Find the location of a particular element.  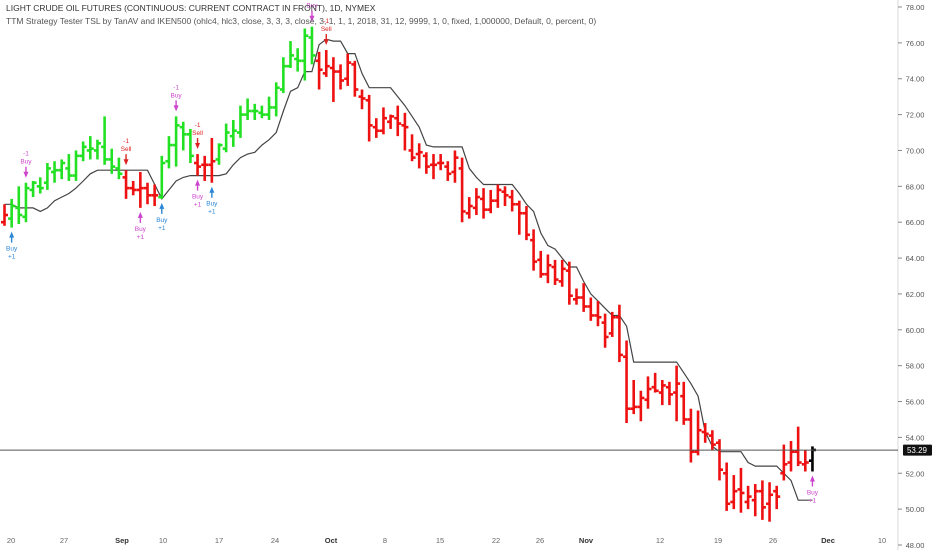

y-tick-label: 56.00 is located at coordinates (915, 402).